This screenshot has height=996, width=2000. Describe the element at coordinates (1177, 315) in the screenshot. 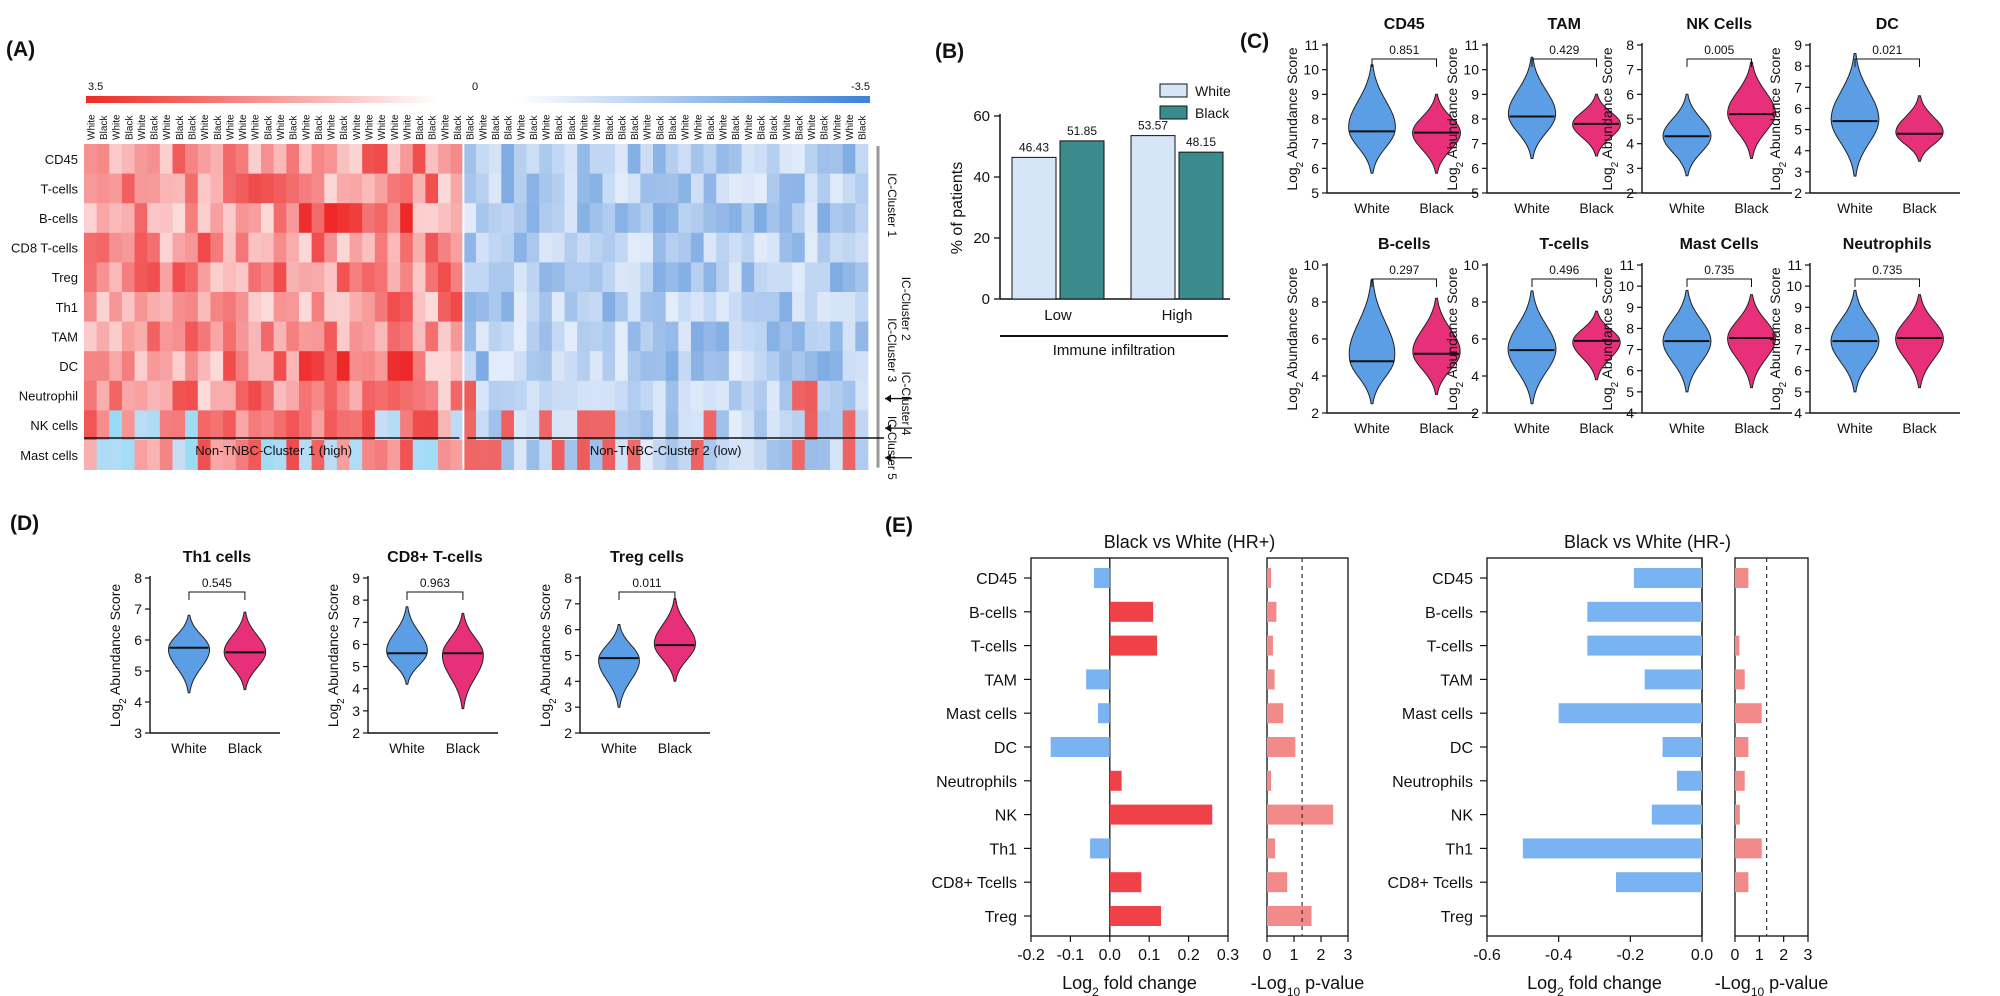

I see `x-category-label: High` at that location.